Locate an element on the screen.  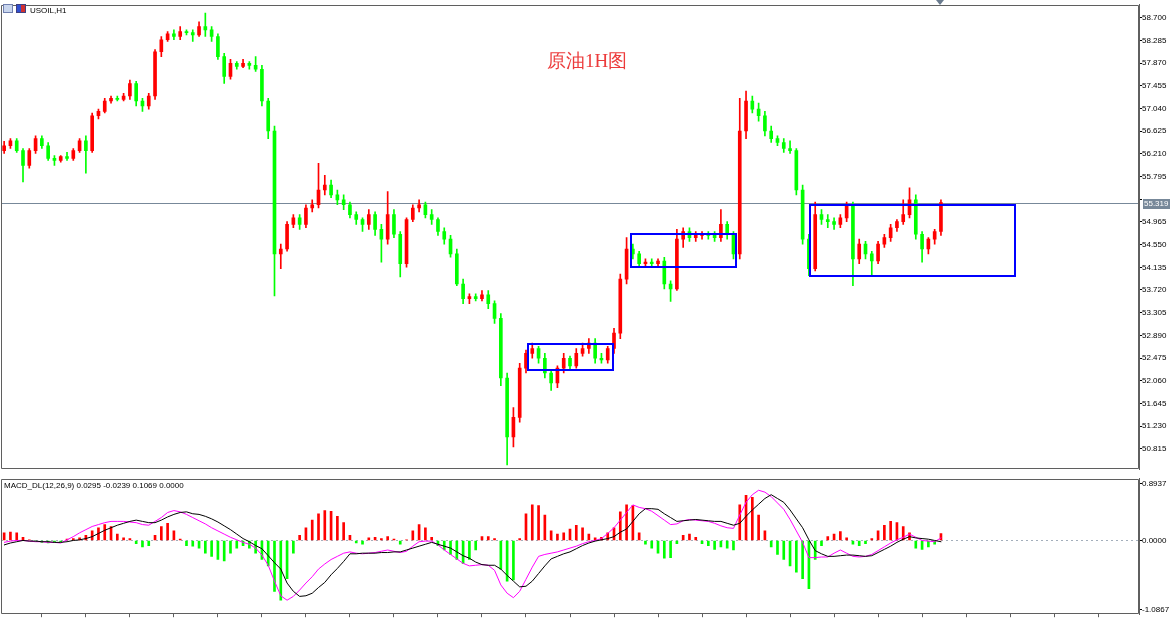
chart-subtitle: USOIL,H1 is located at coordinates (49, 10).